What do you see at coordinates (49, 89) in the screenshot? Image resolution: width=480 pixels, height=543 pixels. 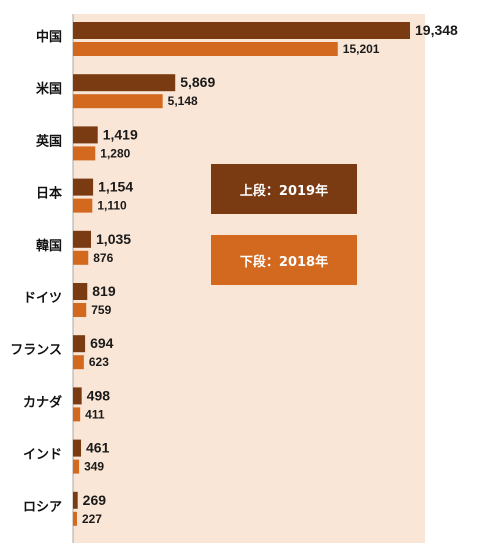 I see `category-label: 米国` at bounding box center [49, 89].